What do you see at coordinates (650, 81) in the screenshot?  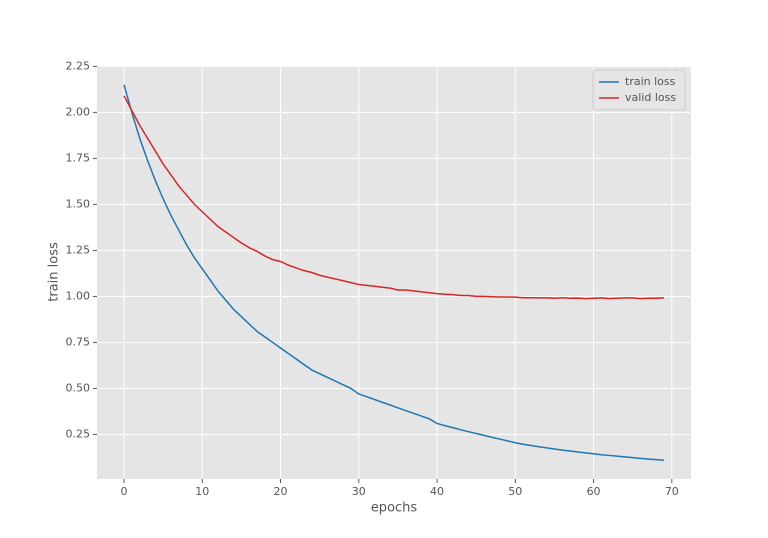 I see `legend-label: train loss` at bounding box center [650, 81].